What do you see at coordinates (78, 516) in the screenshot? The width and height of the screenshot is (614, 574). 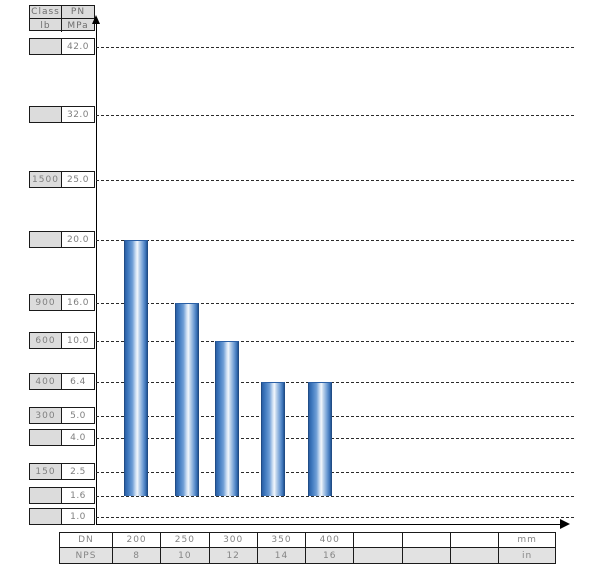 I see `y-axis-pn-value: 1.0` at bounding box center [78, 516].